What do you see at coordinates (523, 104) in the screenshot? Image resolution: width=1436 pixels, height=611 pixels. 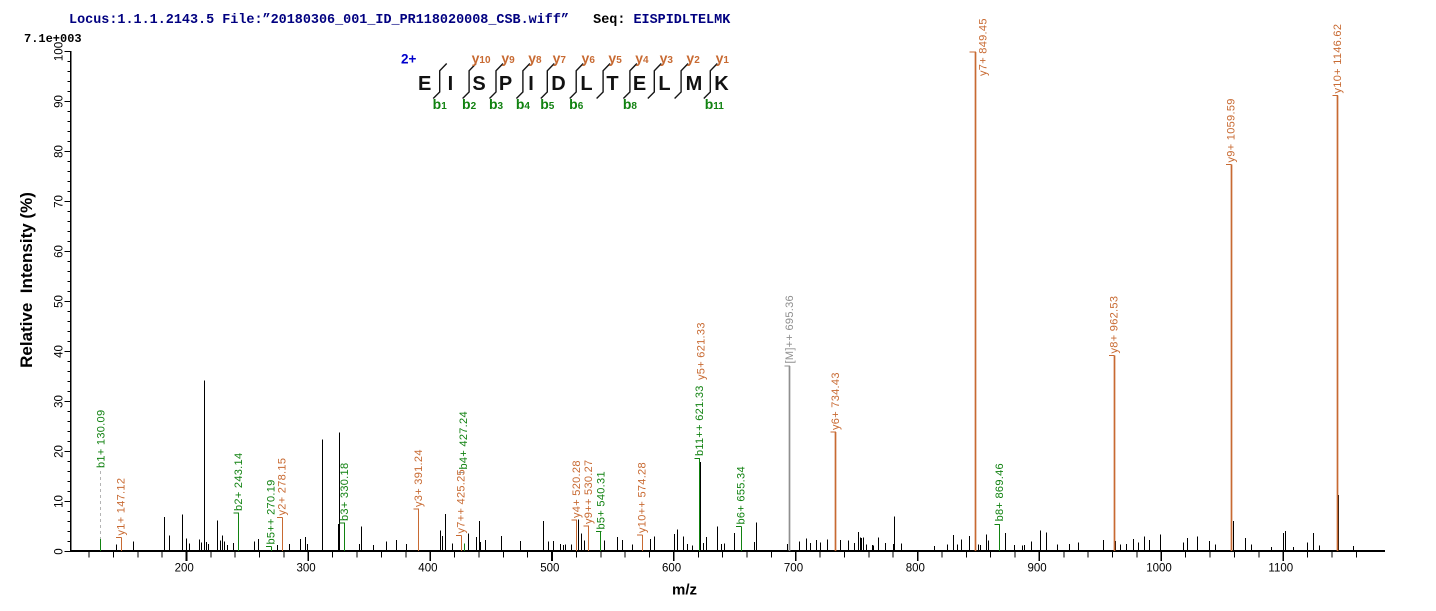 I see `svg-text: b4` at bounding box center [523, 104].